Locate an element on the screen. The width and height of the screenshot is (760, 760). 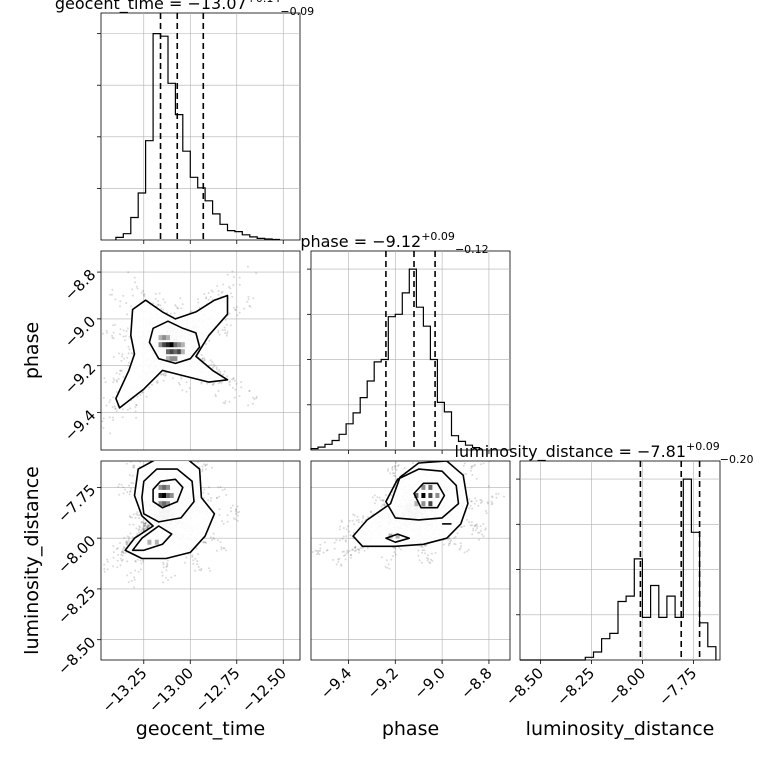
contour-line is located at coordinates (170, 510).